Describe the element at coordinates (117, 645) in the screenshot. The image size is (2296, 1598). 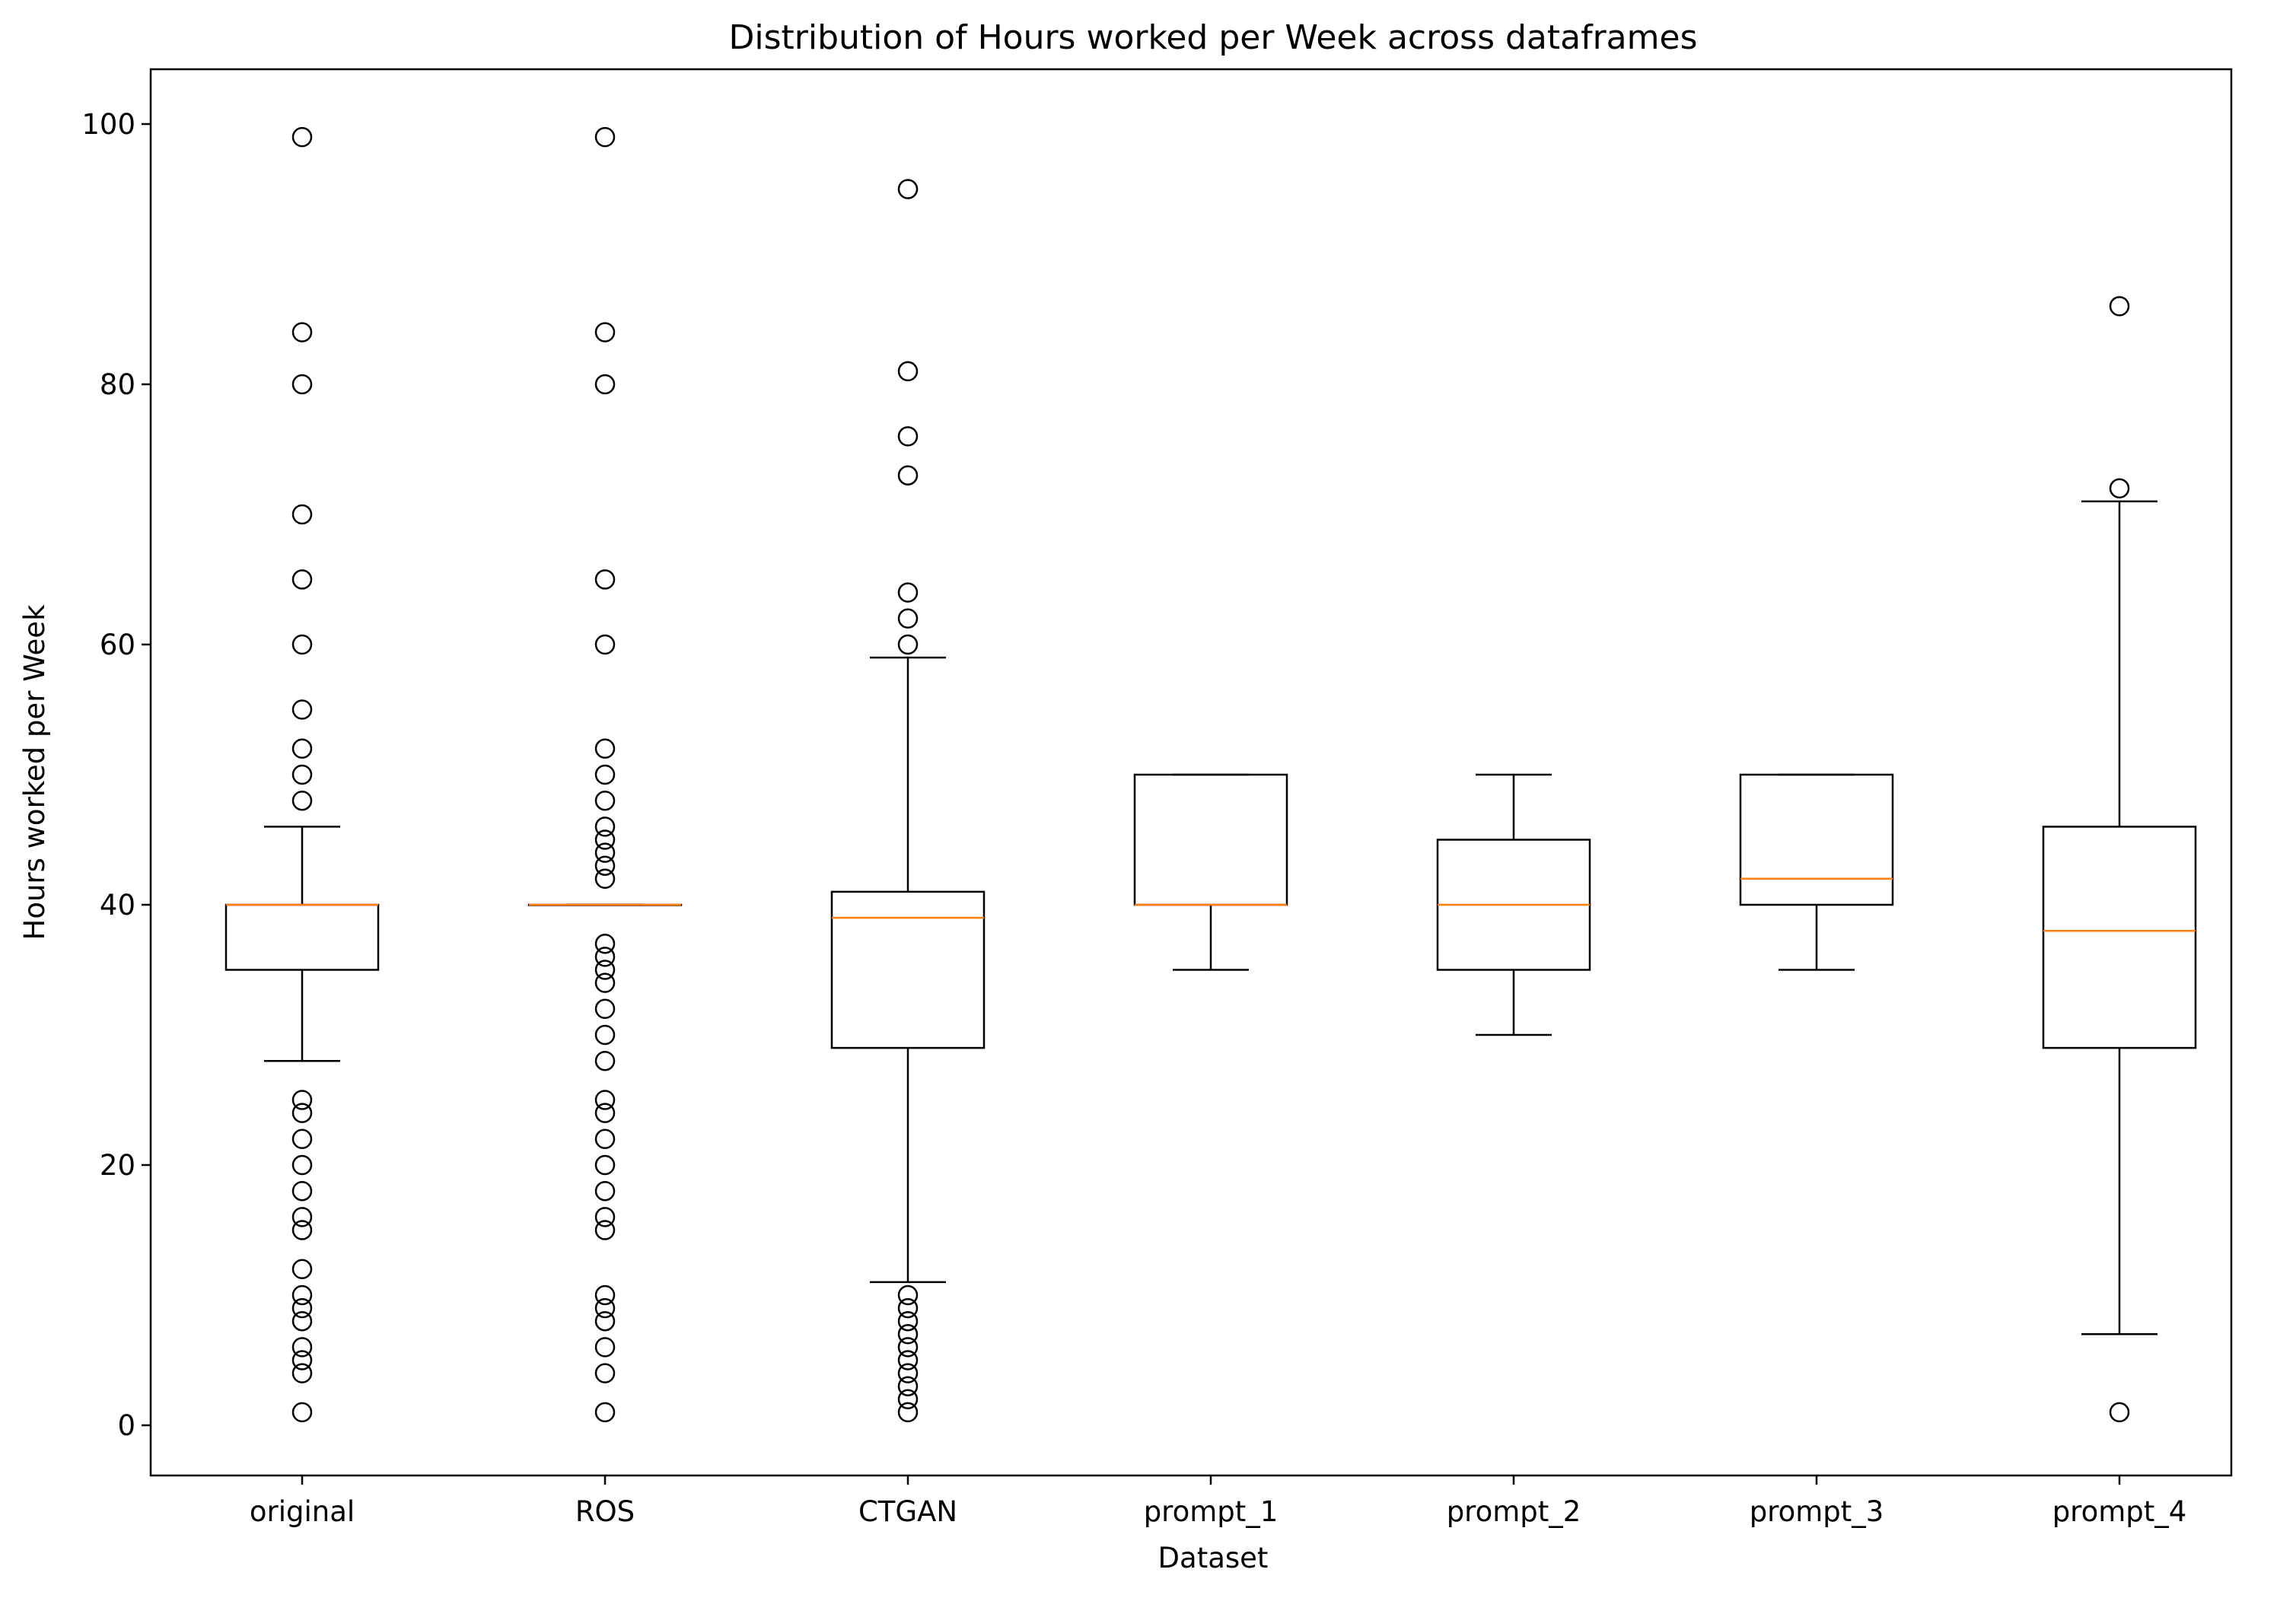
I see `y-tick-label: 60` at that location.